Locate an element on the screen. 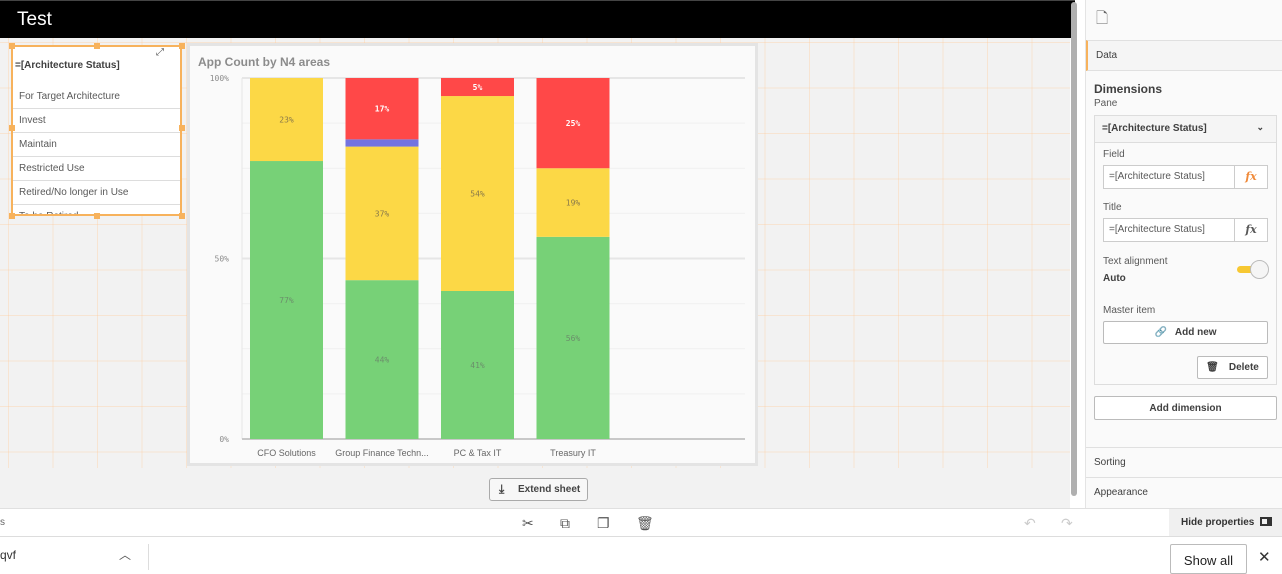 The height and width of the screenshot is (574, 1282). add-new-master-item-button: 🔗 Add new is located at coordinates (1185, 332).